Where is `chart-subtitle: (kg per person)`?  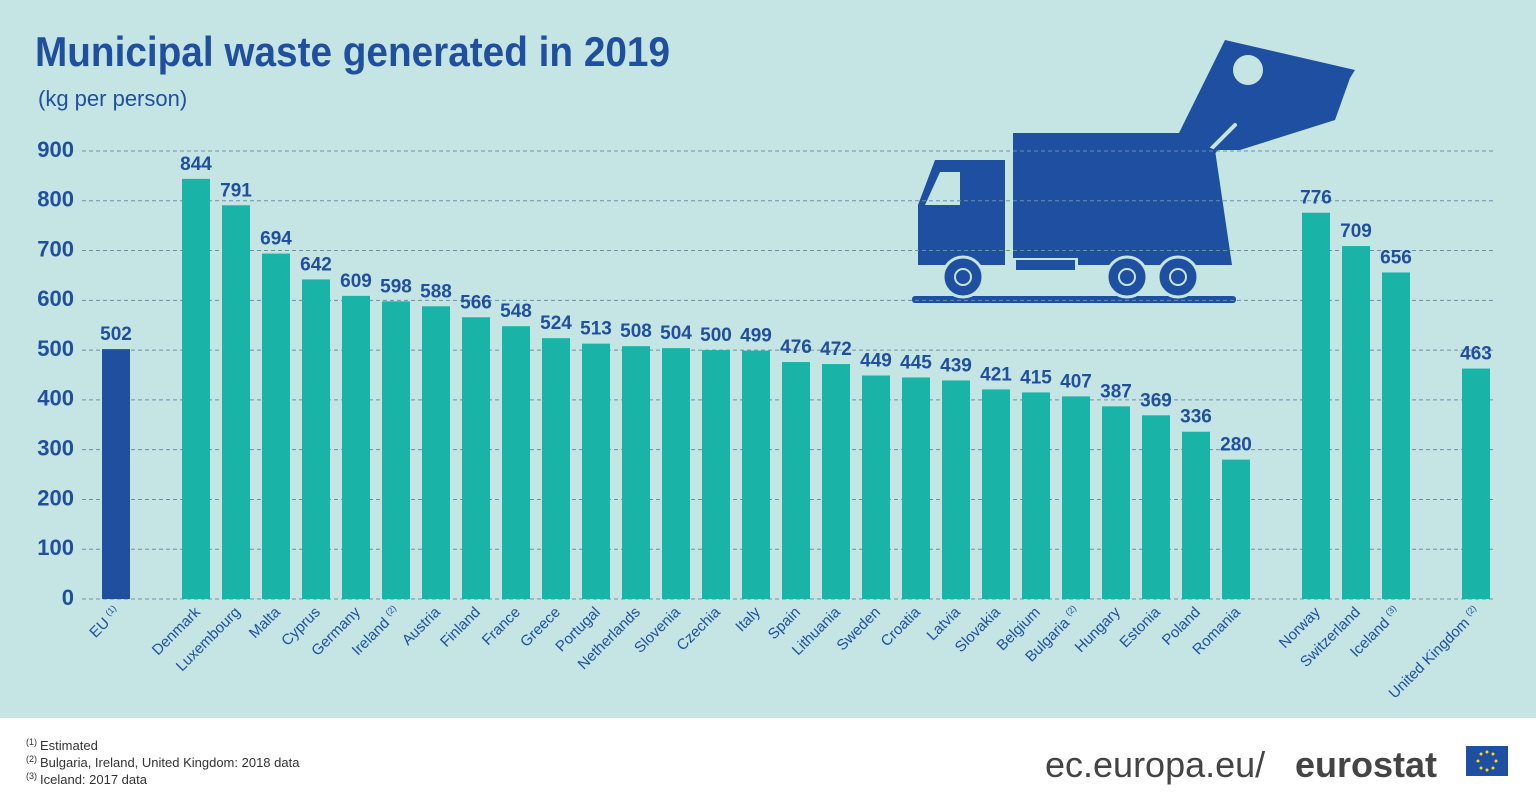
chart-subtitle: (kg per person) is located at coordinates (112, 98).